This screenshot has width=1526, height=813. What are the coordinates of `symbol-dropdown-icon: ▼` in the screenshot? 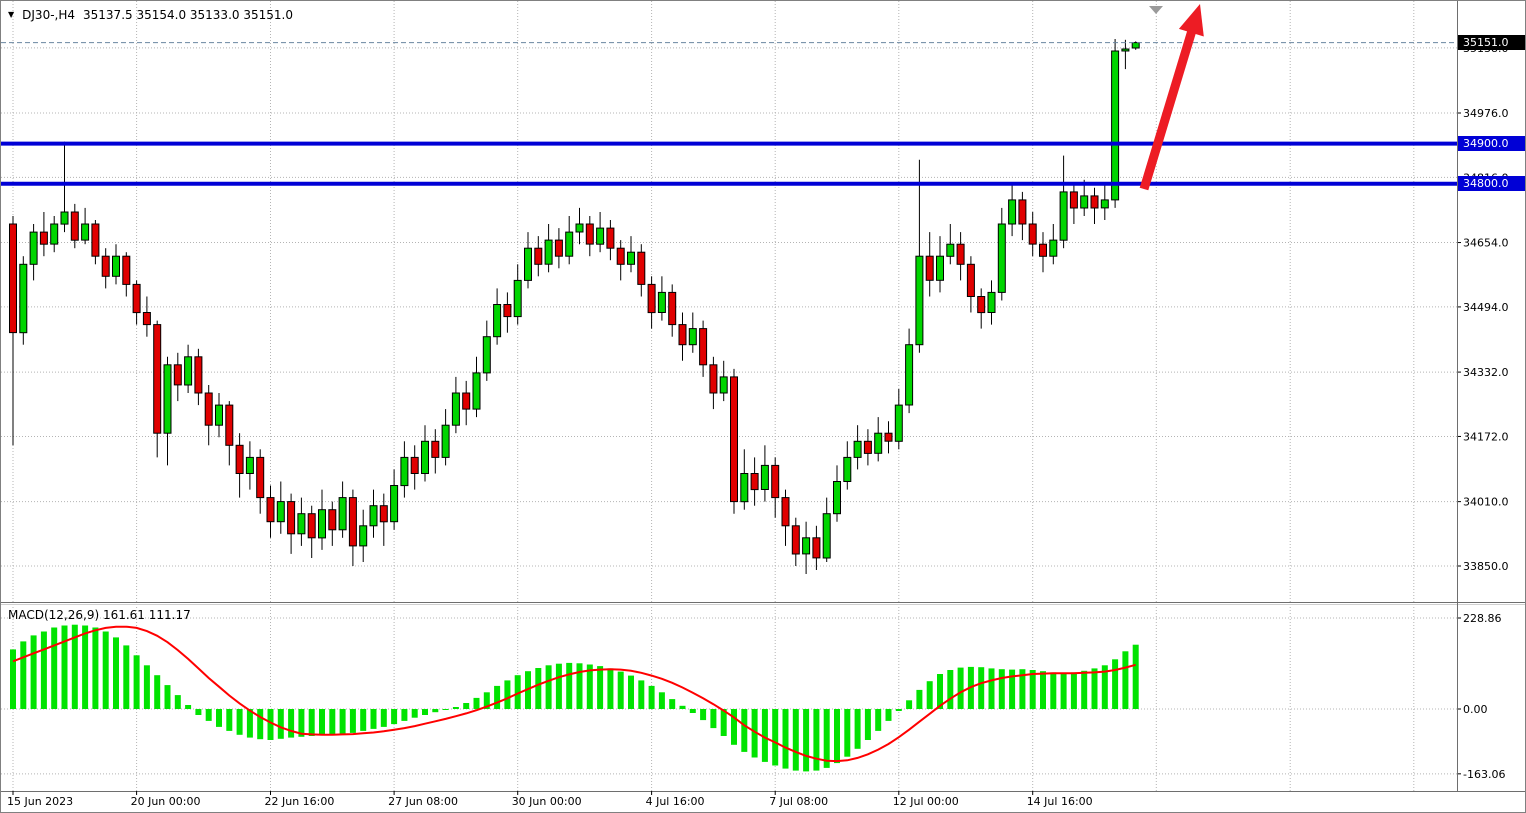 It's located at (11, 14).